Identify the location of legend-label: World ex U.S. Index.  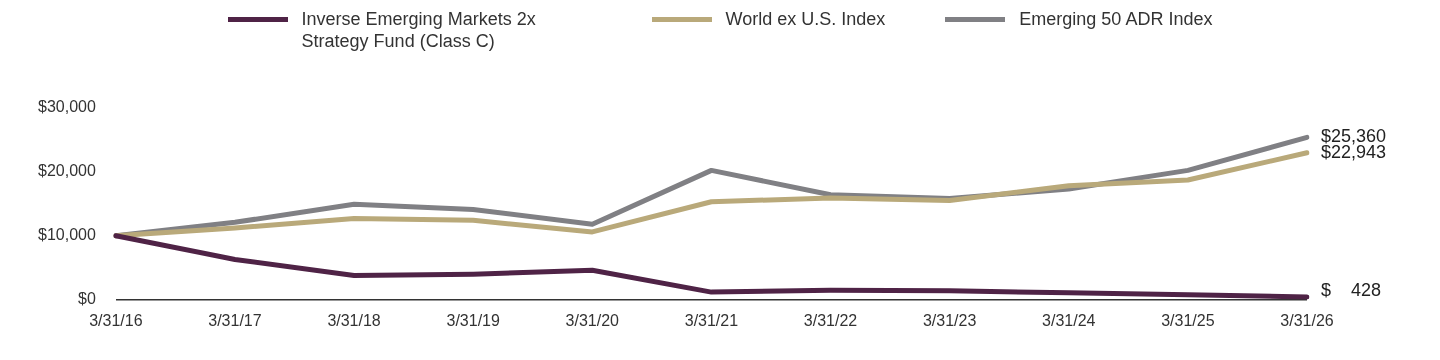
(805, 19).